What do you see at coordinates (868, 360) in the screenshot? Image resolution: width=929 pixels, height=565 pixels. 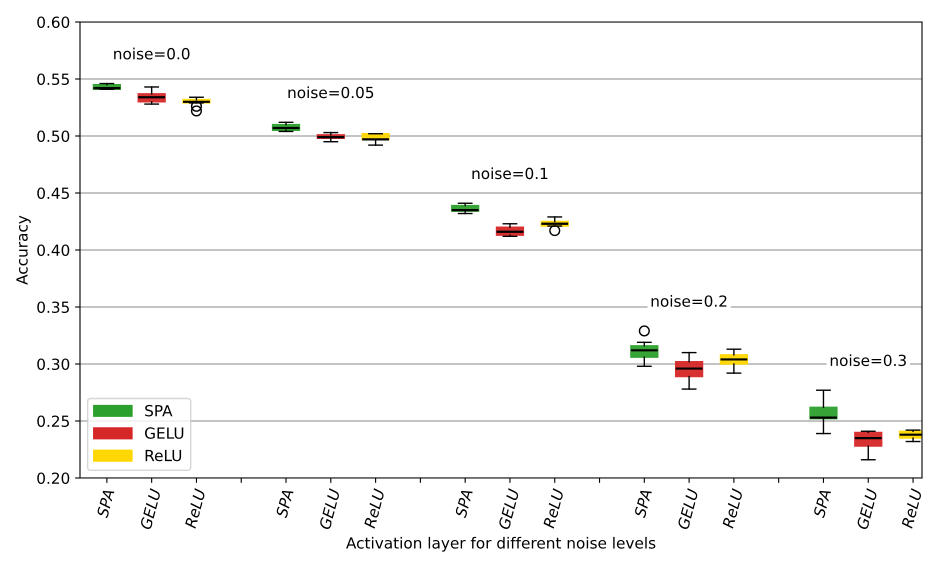 I see `annotation: noise=0.3` at bounding box center [868, 360].